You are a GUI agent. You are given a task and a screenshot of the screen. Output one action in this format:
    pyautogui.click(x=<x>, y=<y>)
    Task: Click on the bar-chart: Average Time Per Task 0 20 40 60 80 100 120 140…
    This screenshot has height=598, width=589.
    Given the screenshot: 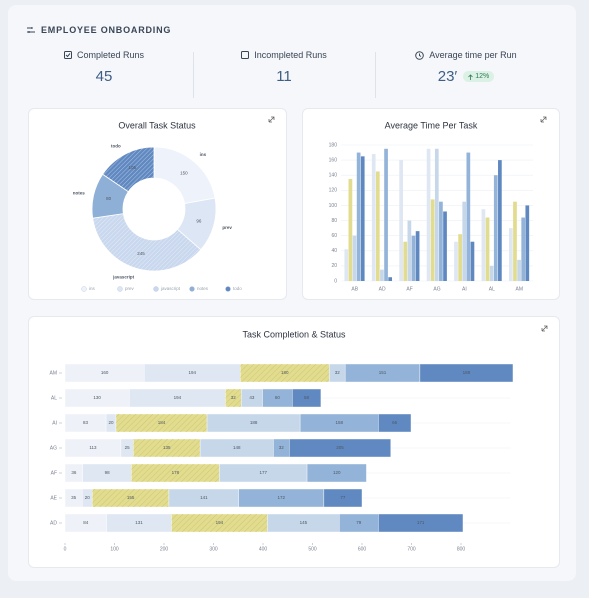 What is the action you would take?
    pyautogui.click(x=438, y=204)
    